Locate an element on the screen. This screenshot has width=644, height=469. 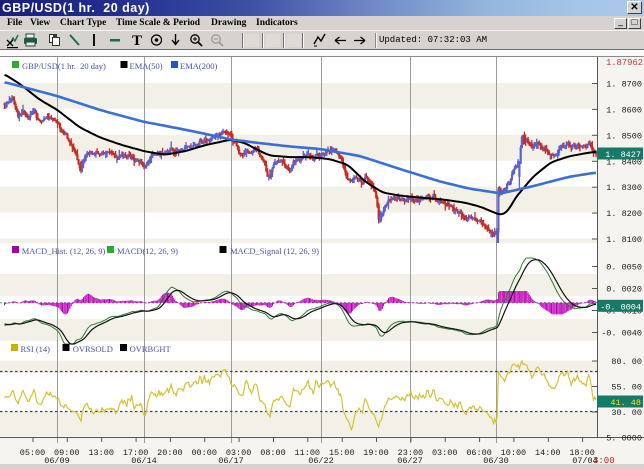
svg-text: OVRSOLD is located at coordinates (93, 349).